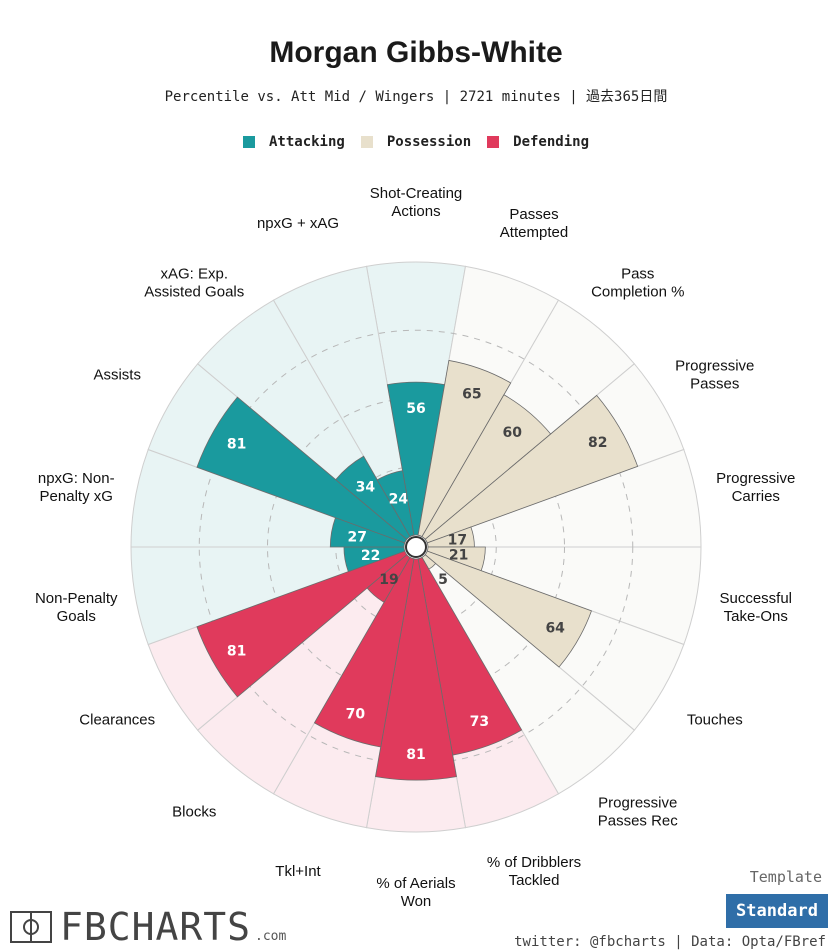 The height and width of the screenshot is (952, 832). What do you see at coordinates (471, 394) in the screenshot?
I see `value-label: 65` at bounding box center [471, 394].